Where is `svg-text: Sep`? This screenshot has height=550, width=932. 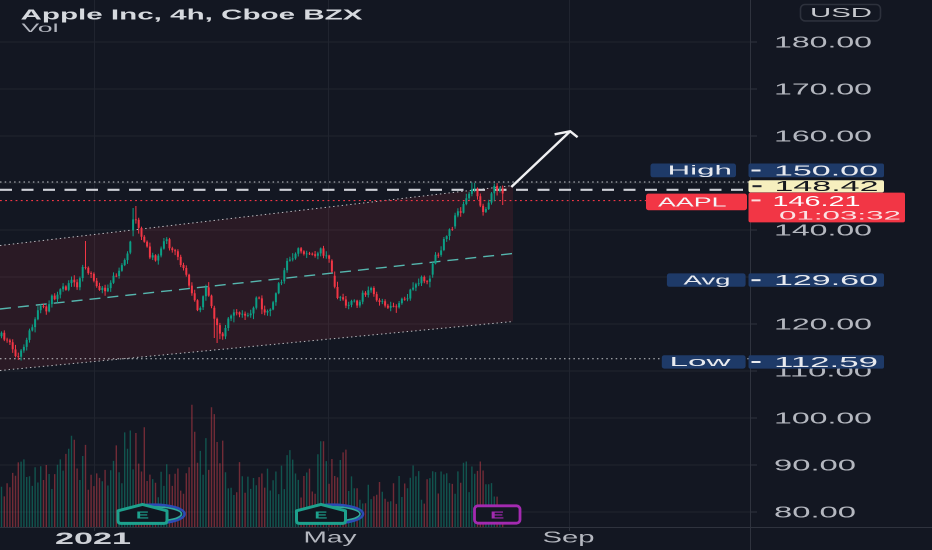
svg-text: Sep is located at coordinates (569, 537).